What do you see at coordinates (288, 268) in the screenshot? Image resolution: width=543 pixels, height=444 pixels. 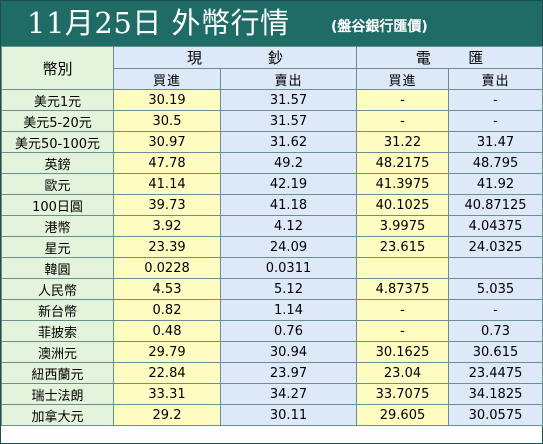 I see `cash-sell-value: 0.0311` at bounding box center [288, 268].